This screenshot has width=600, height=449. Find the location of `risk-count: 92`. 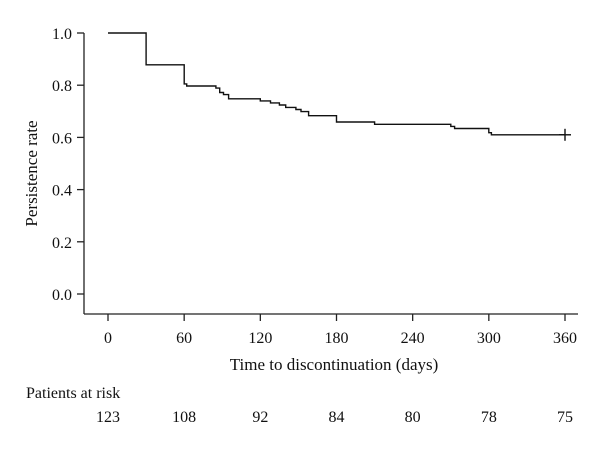

risk-count: 92 is located at coordinates (260, 417).